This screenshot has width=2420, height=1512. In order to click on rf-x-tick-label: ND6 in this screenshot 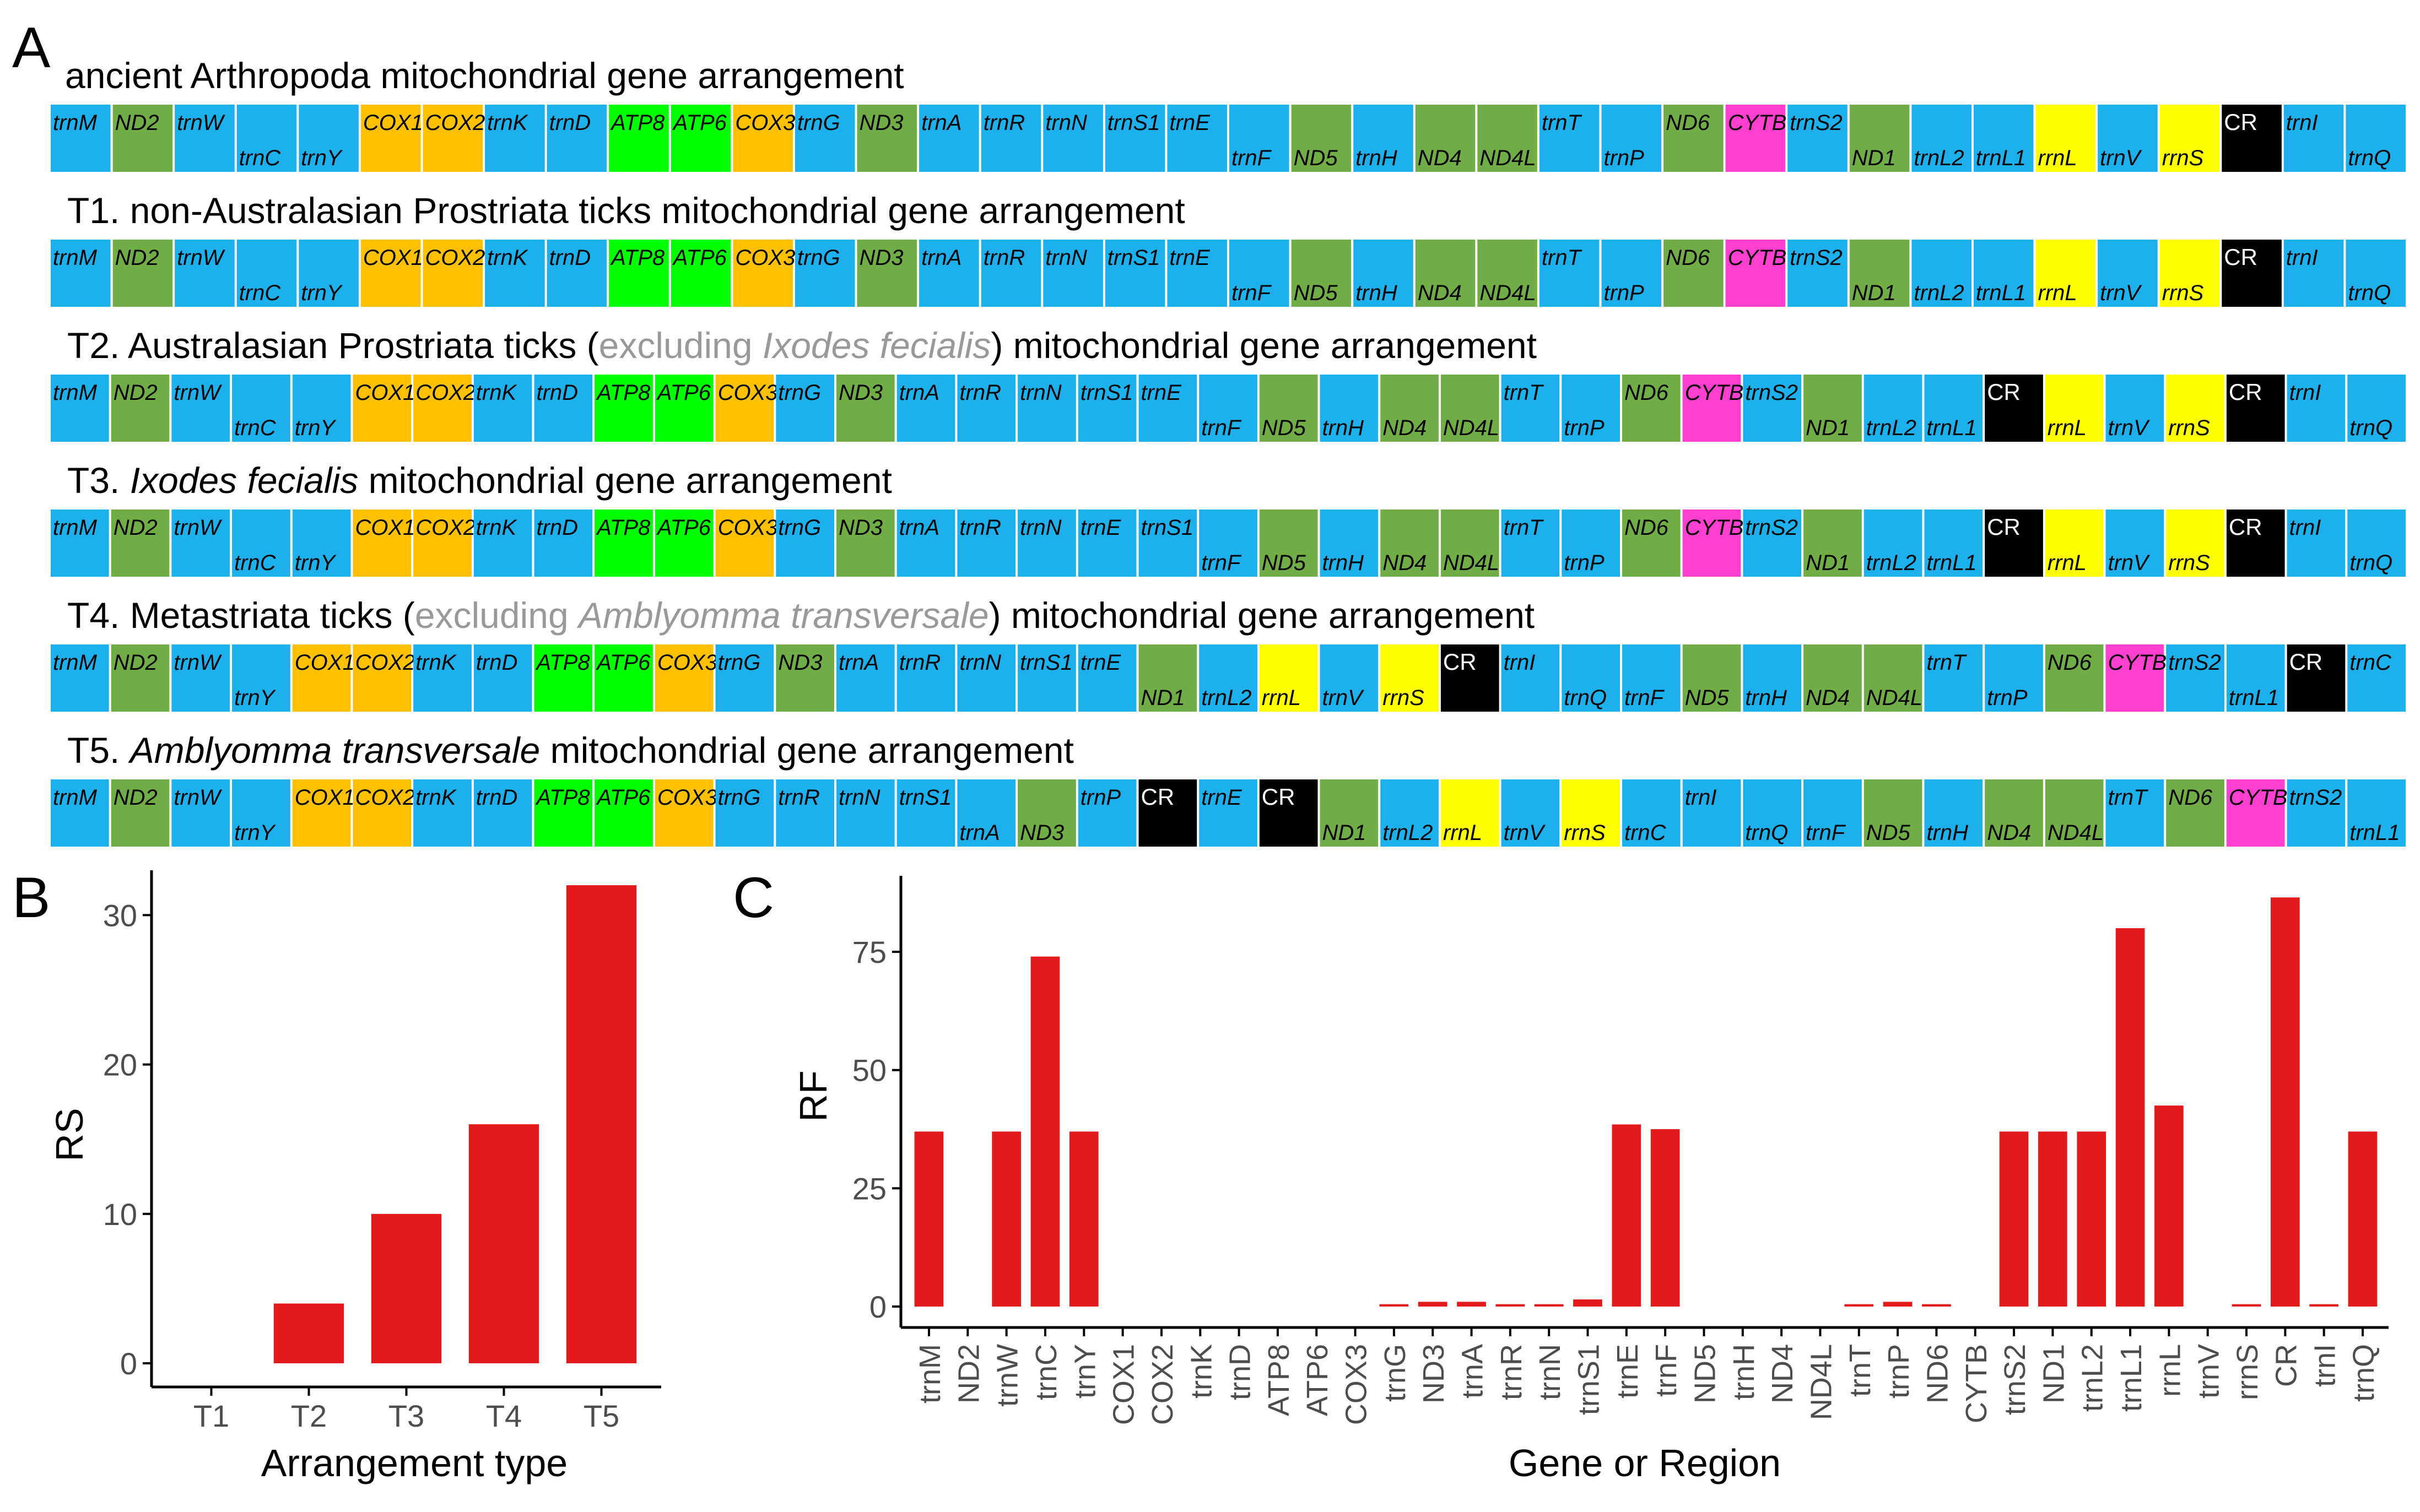, I will do `click(1937, 1374)`.